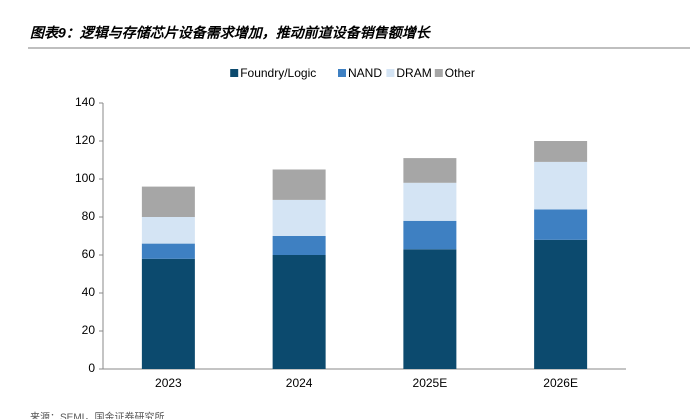 The width and height of the screenshot is (696, 419). I want to click on legend-label: NAND, so click(365, 73).